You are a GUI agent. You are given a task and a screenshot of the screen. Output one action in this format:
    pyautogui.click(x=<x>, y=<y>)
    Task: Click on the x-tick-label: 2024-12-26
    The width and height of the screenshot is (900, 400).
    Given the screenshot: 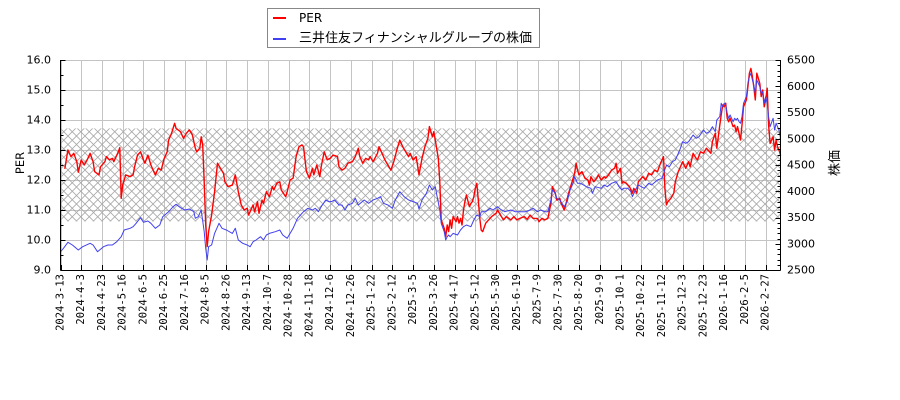 What is the action you would take?
    pyautogui.click(x=351, y=305)
    